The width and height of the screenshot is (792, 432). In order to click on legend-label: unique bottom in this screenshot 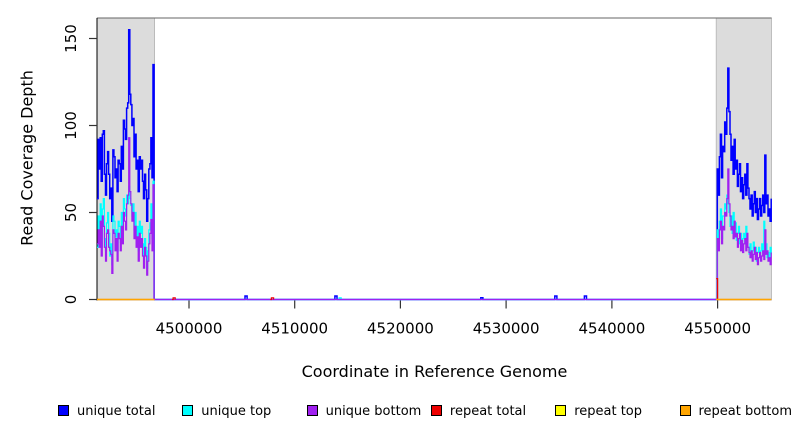, I will do `click(373, 411)`.